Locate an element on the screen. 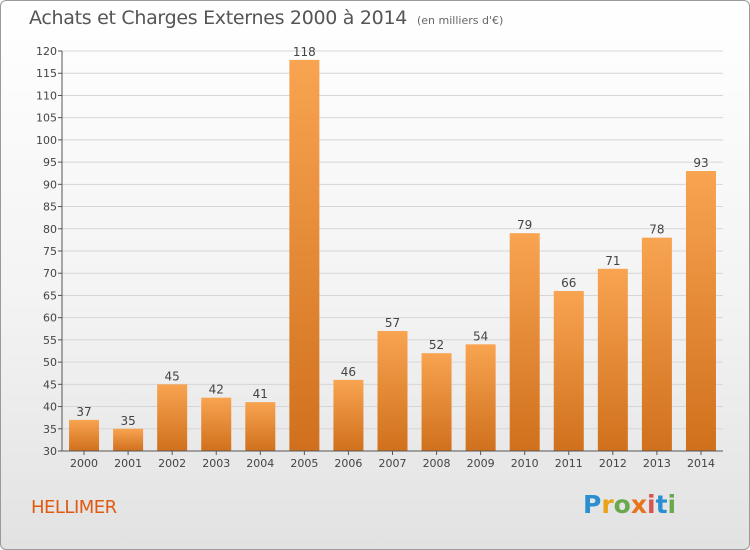 The height and width of the screenshot is (550, 750). data-label-2009: 54 is located at coordinates (480, 336).